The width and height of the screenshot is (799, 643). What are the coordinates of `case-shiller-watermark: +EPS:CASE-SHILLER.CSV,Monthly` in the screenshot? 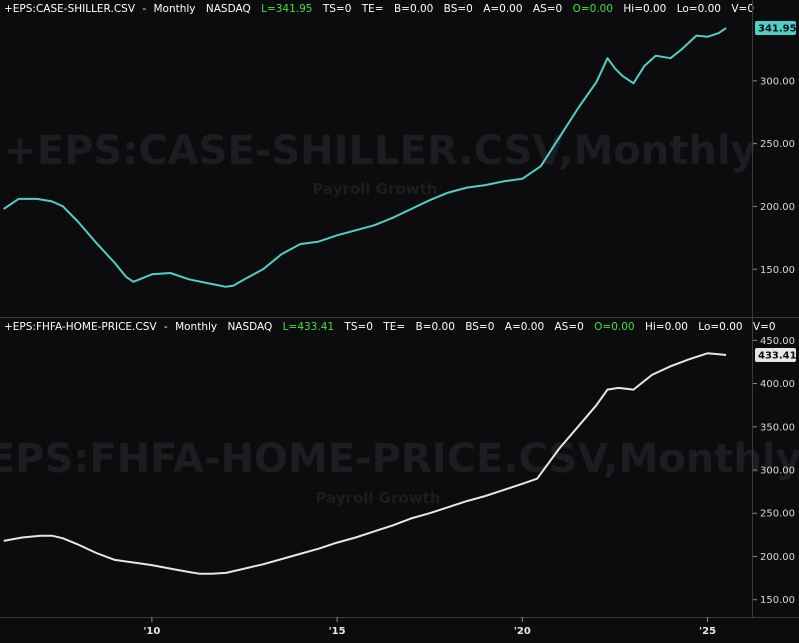 It's located at (379, 151).